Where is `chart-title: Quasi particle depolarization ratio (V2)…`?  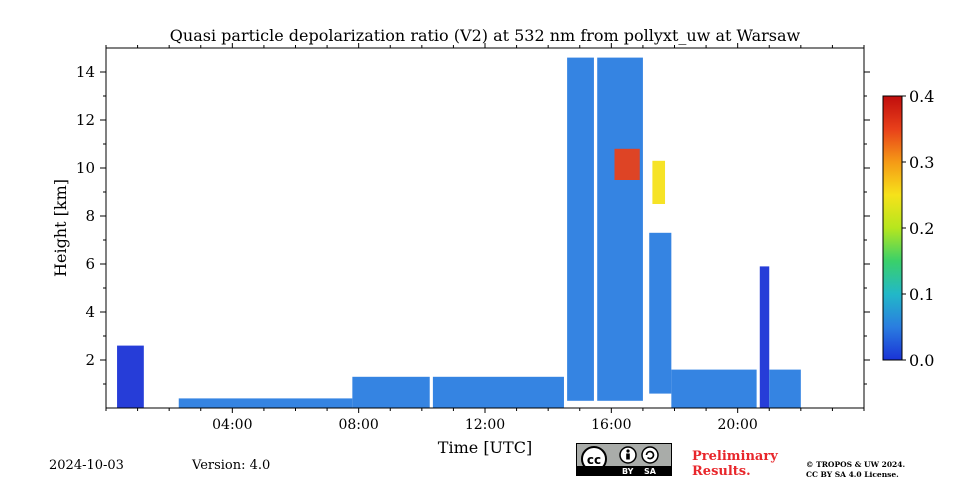 chart-title: Quasi particle depolarization ratio (V2)… is located at coordinates (485, 35).